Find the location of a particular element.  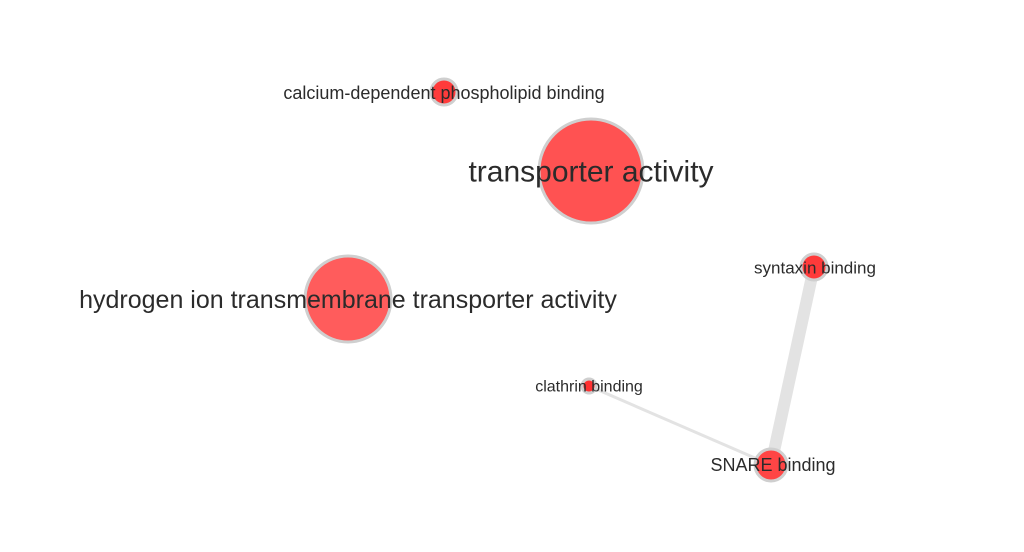

edge-clathrin-snare is located at coordinates (680, 425).